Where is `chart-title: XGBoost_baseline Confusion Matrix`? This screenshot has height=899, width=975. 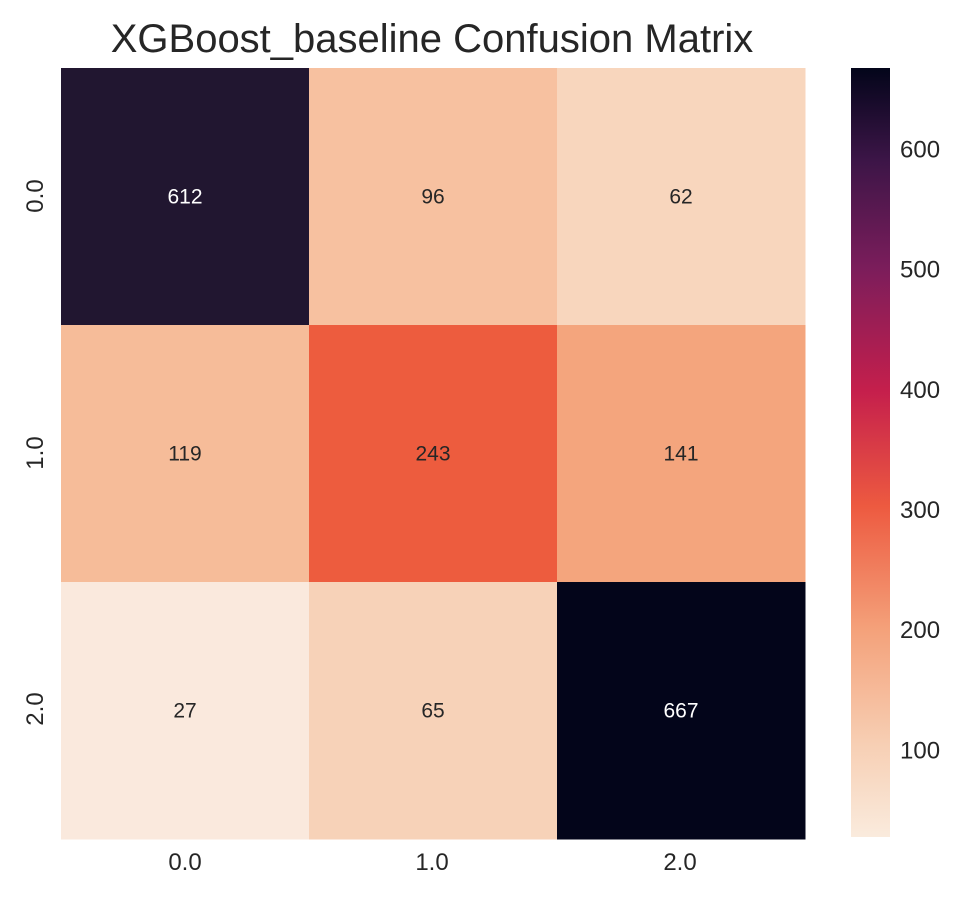
chart-title: XGBoost_baseline Confusion Matrix is located at coordinates (432, 39).